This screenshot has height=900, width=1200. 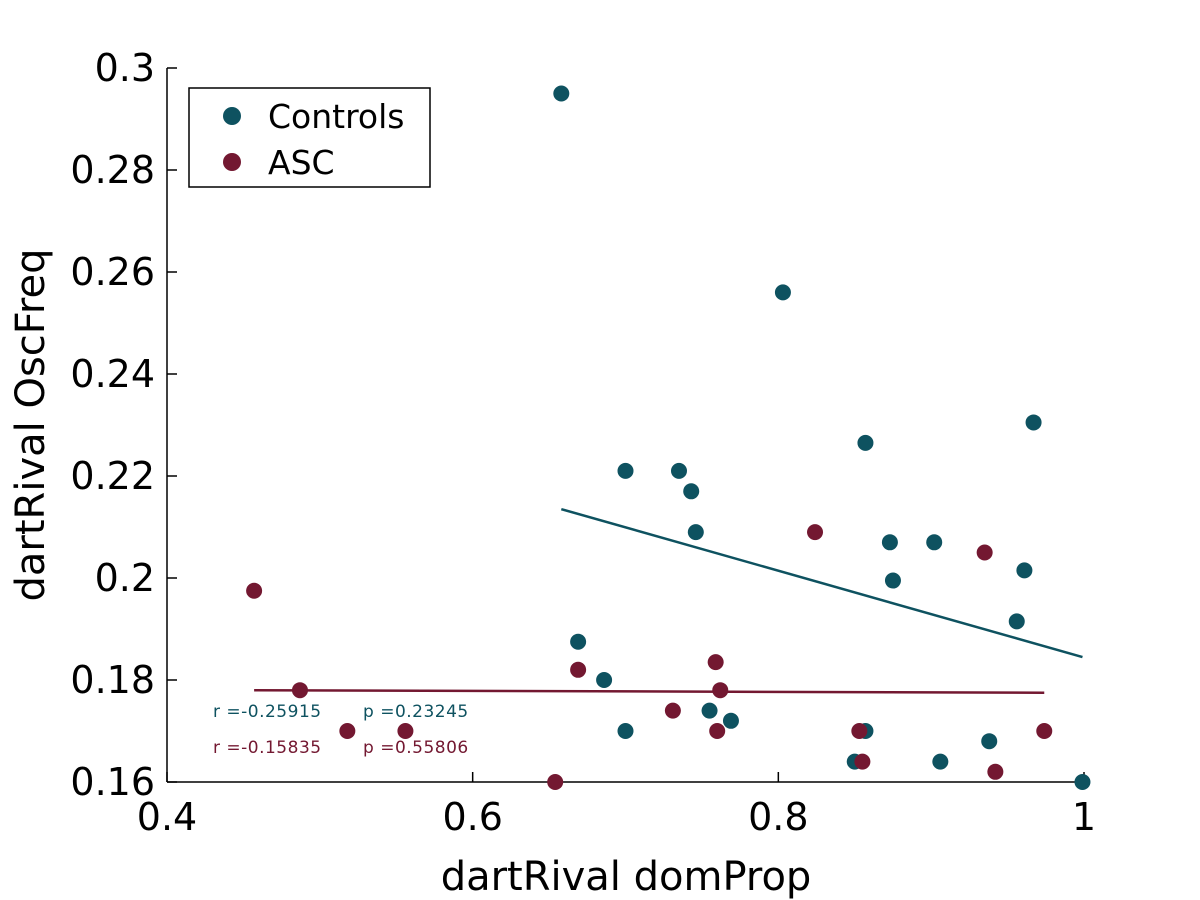 What do you see at coordinates (112, 476) in the screenshot?
I see `y-tick-label: 0.22` at bounding box center [112, 476].